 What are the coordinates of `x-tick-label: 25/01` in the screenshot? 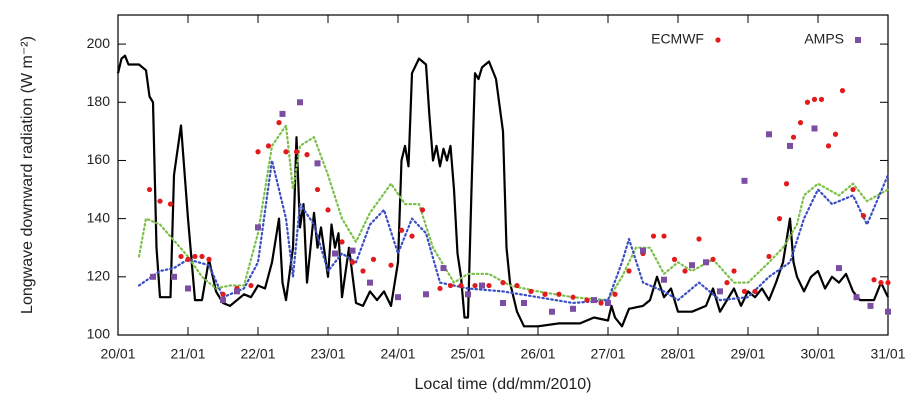 It's located at (467, 354).